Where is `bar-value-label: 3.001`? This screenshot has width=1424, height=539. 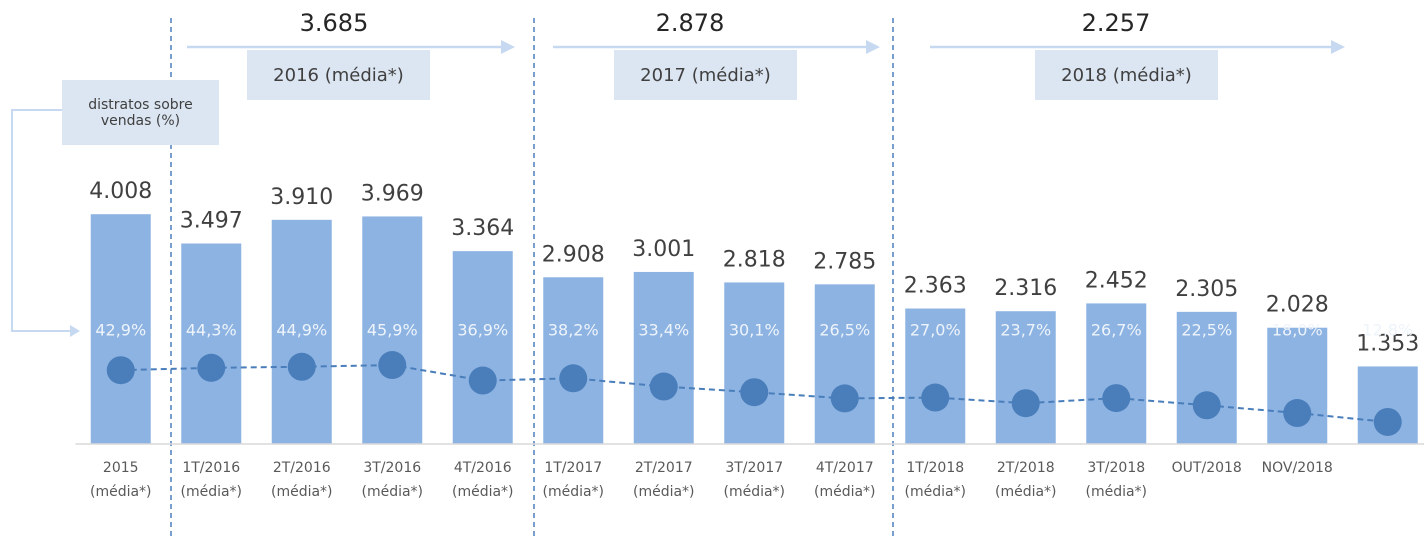
bar-value-label: 3.001 is located at coordinates (663, 249).